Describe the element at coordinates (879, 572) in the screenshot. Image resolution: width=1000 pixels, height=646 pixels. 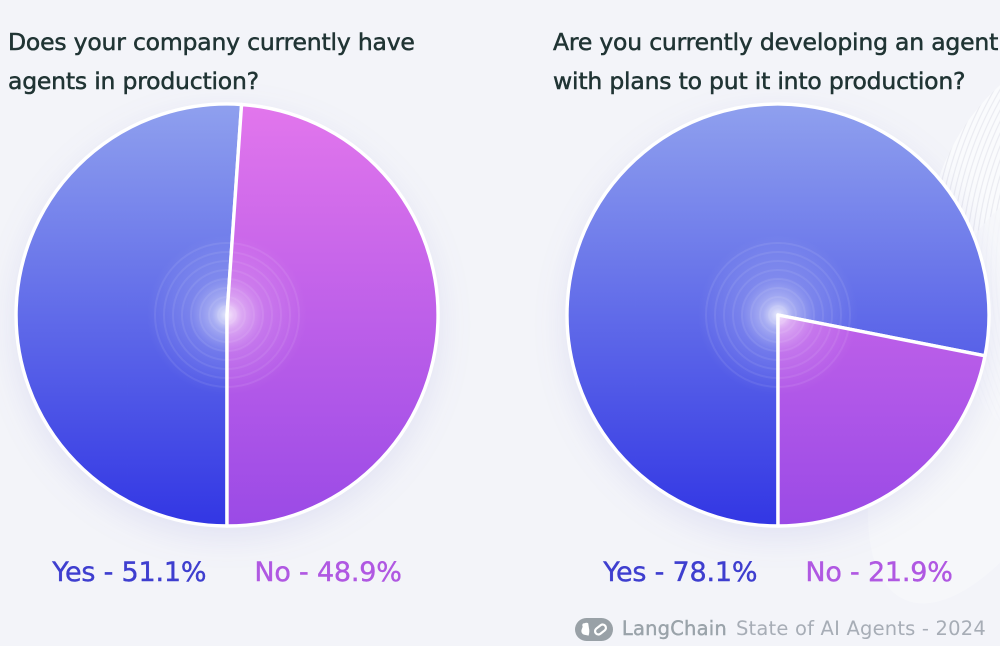
I see `legend-item-no: No - 21.9%` at that location.